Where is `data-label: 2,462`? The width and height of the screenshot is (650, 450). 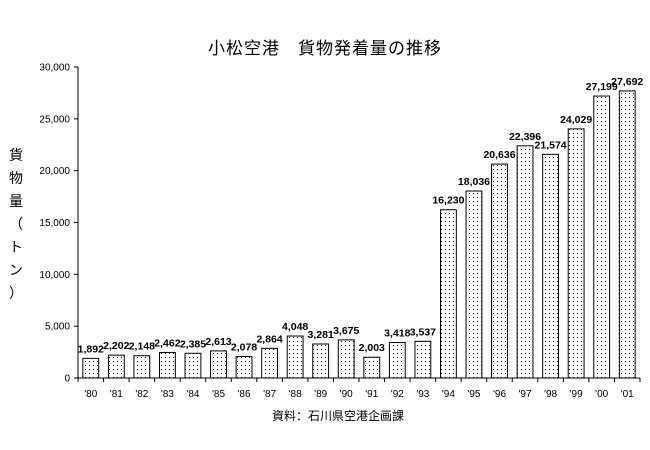 data-label: 2,462 is located at coordinates (167, 343).